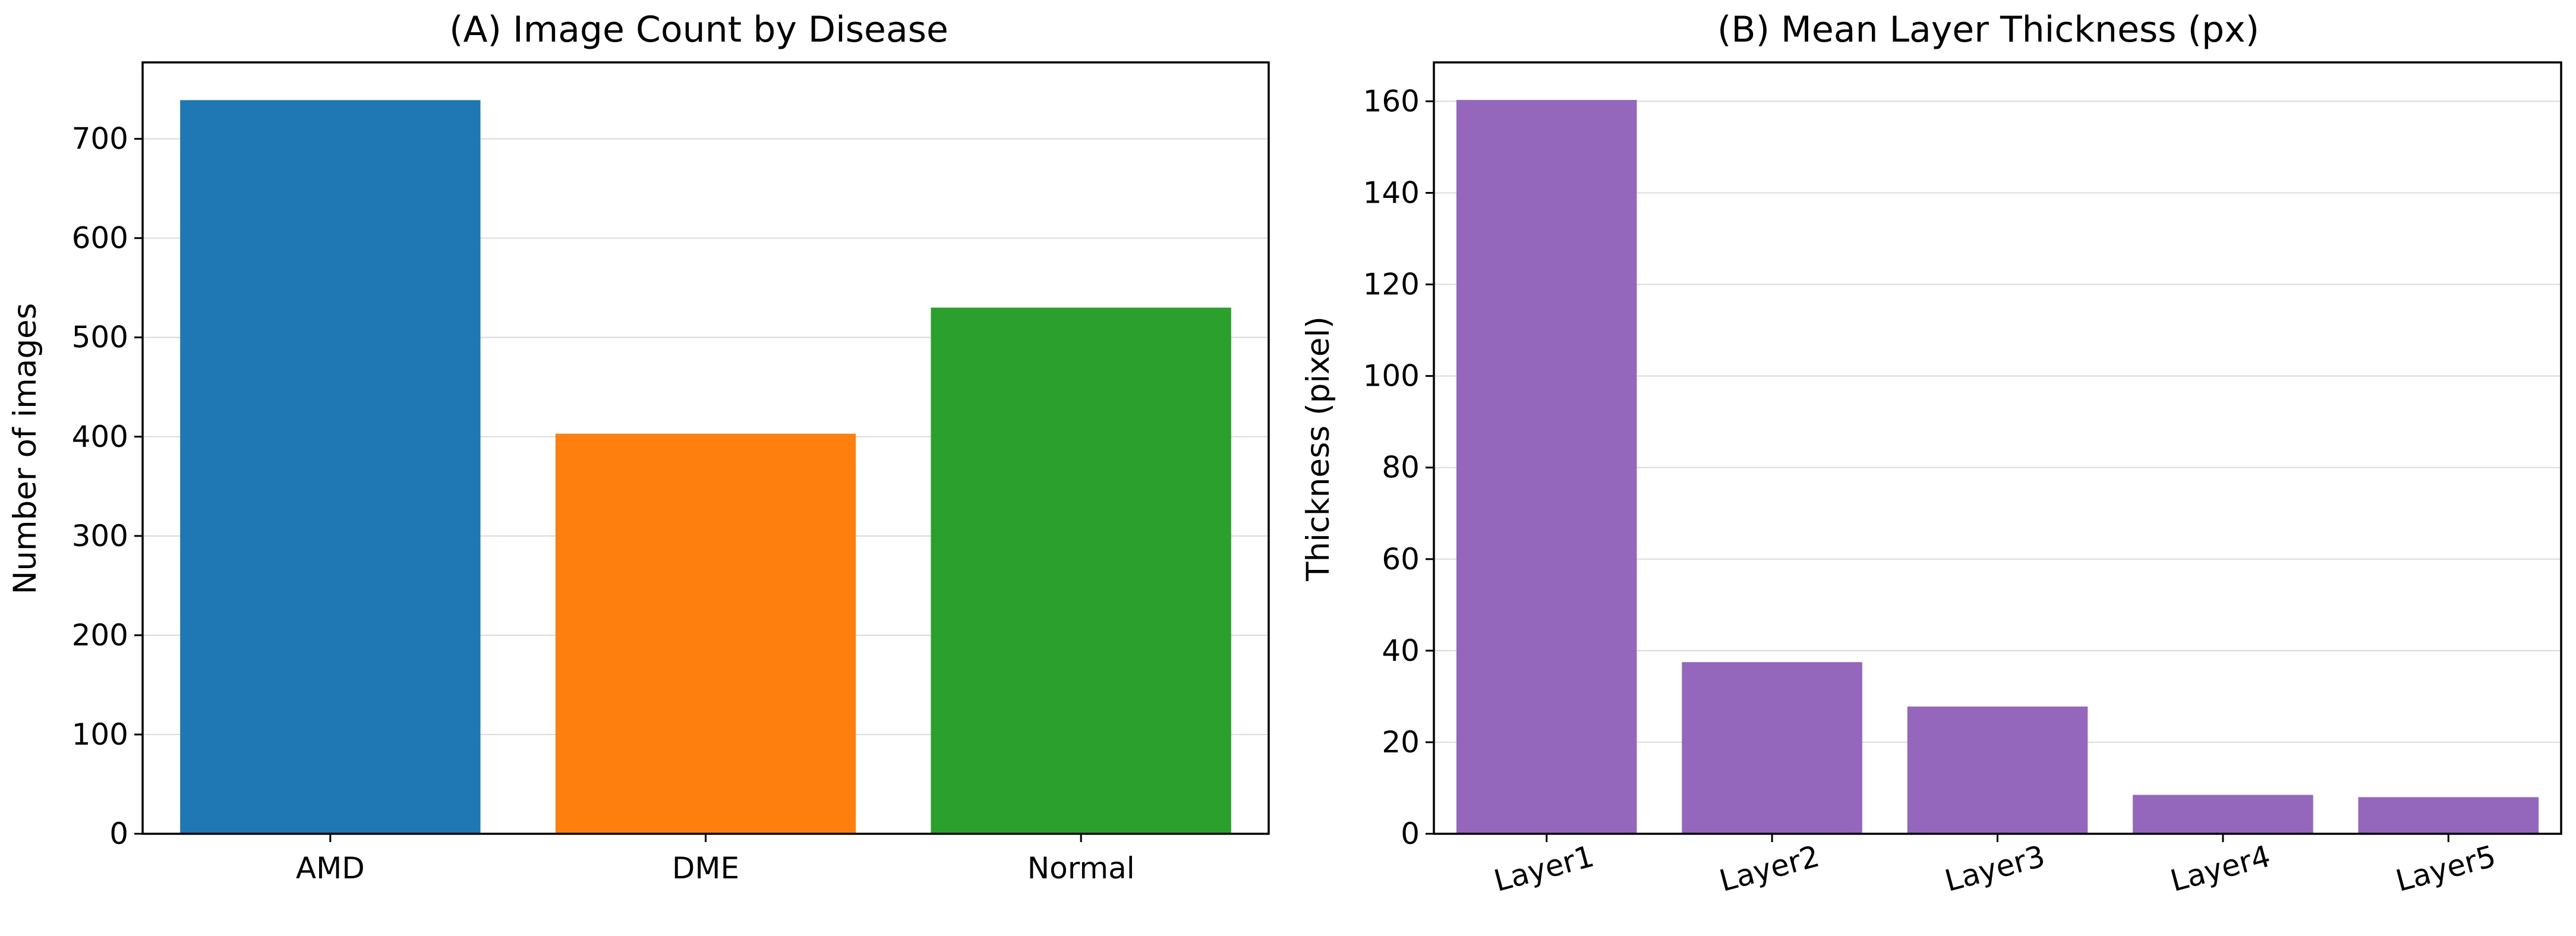 The width and height of the screenshot is (2576, 936). What do you see at coordinates (698, 30) in the screenshot?
I see `chart-title-a: (A) Image Count by Disease` at bounding box center [698, 30].